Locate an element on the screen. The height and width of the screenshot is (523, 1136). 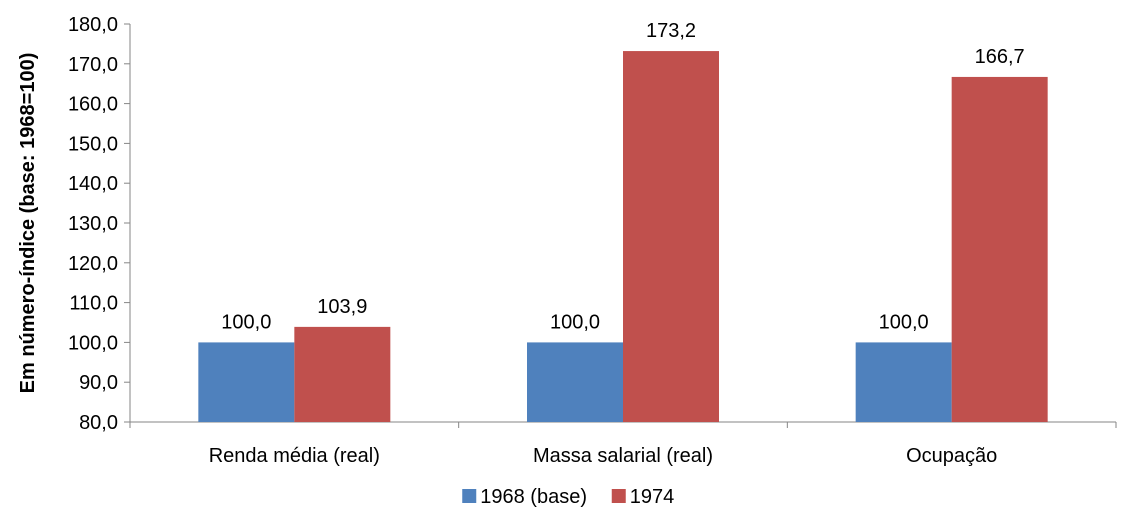
y-tick-label: 80,0 is located at coordinates (98, 423).